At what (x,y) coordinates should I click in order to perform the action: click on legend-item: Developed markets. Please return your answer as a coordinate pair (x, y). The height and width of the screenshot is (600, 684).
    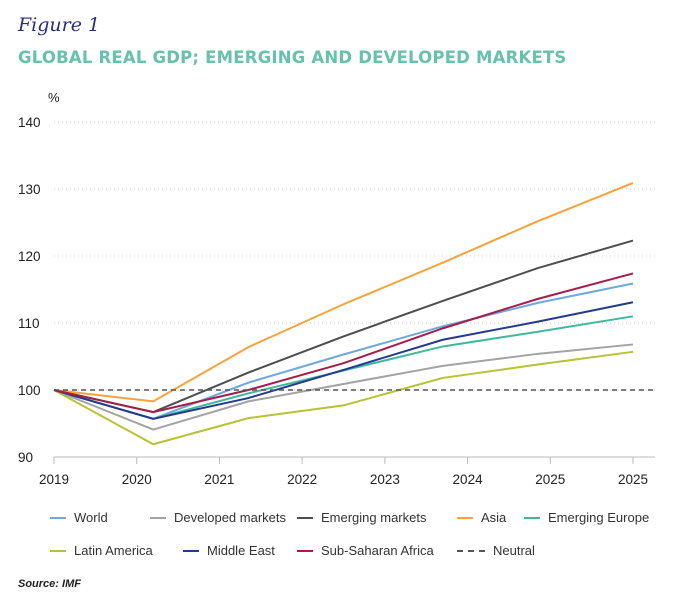
    Looking at the image, I should click on (218, 517).